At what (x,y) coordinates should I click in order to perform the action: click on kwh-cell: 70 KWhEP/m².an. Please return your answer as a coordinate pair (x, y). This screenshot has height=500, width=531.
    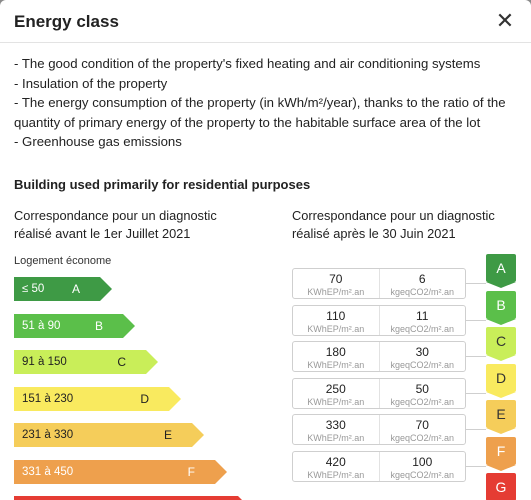
    Looking at the image, I should click on (336, 283).